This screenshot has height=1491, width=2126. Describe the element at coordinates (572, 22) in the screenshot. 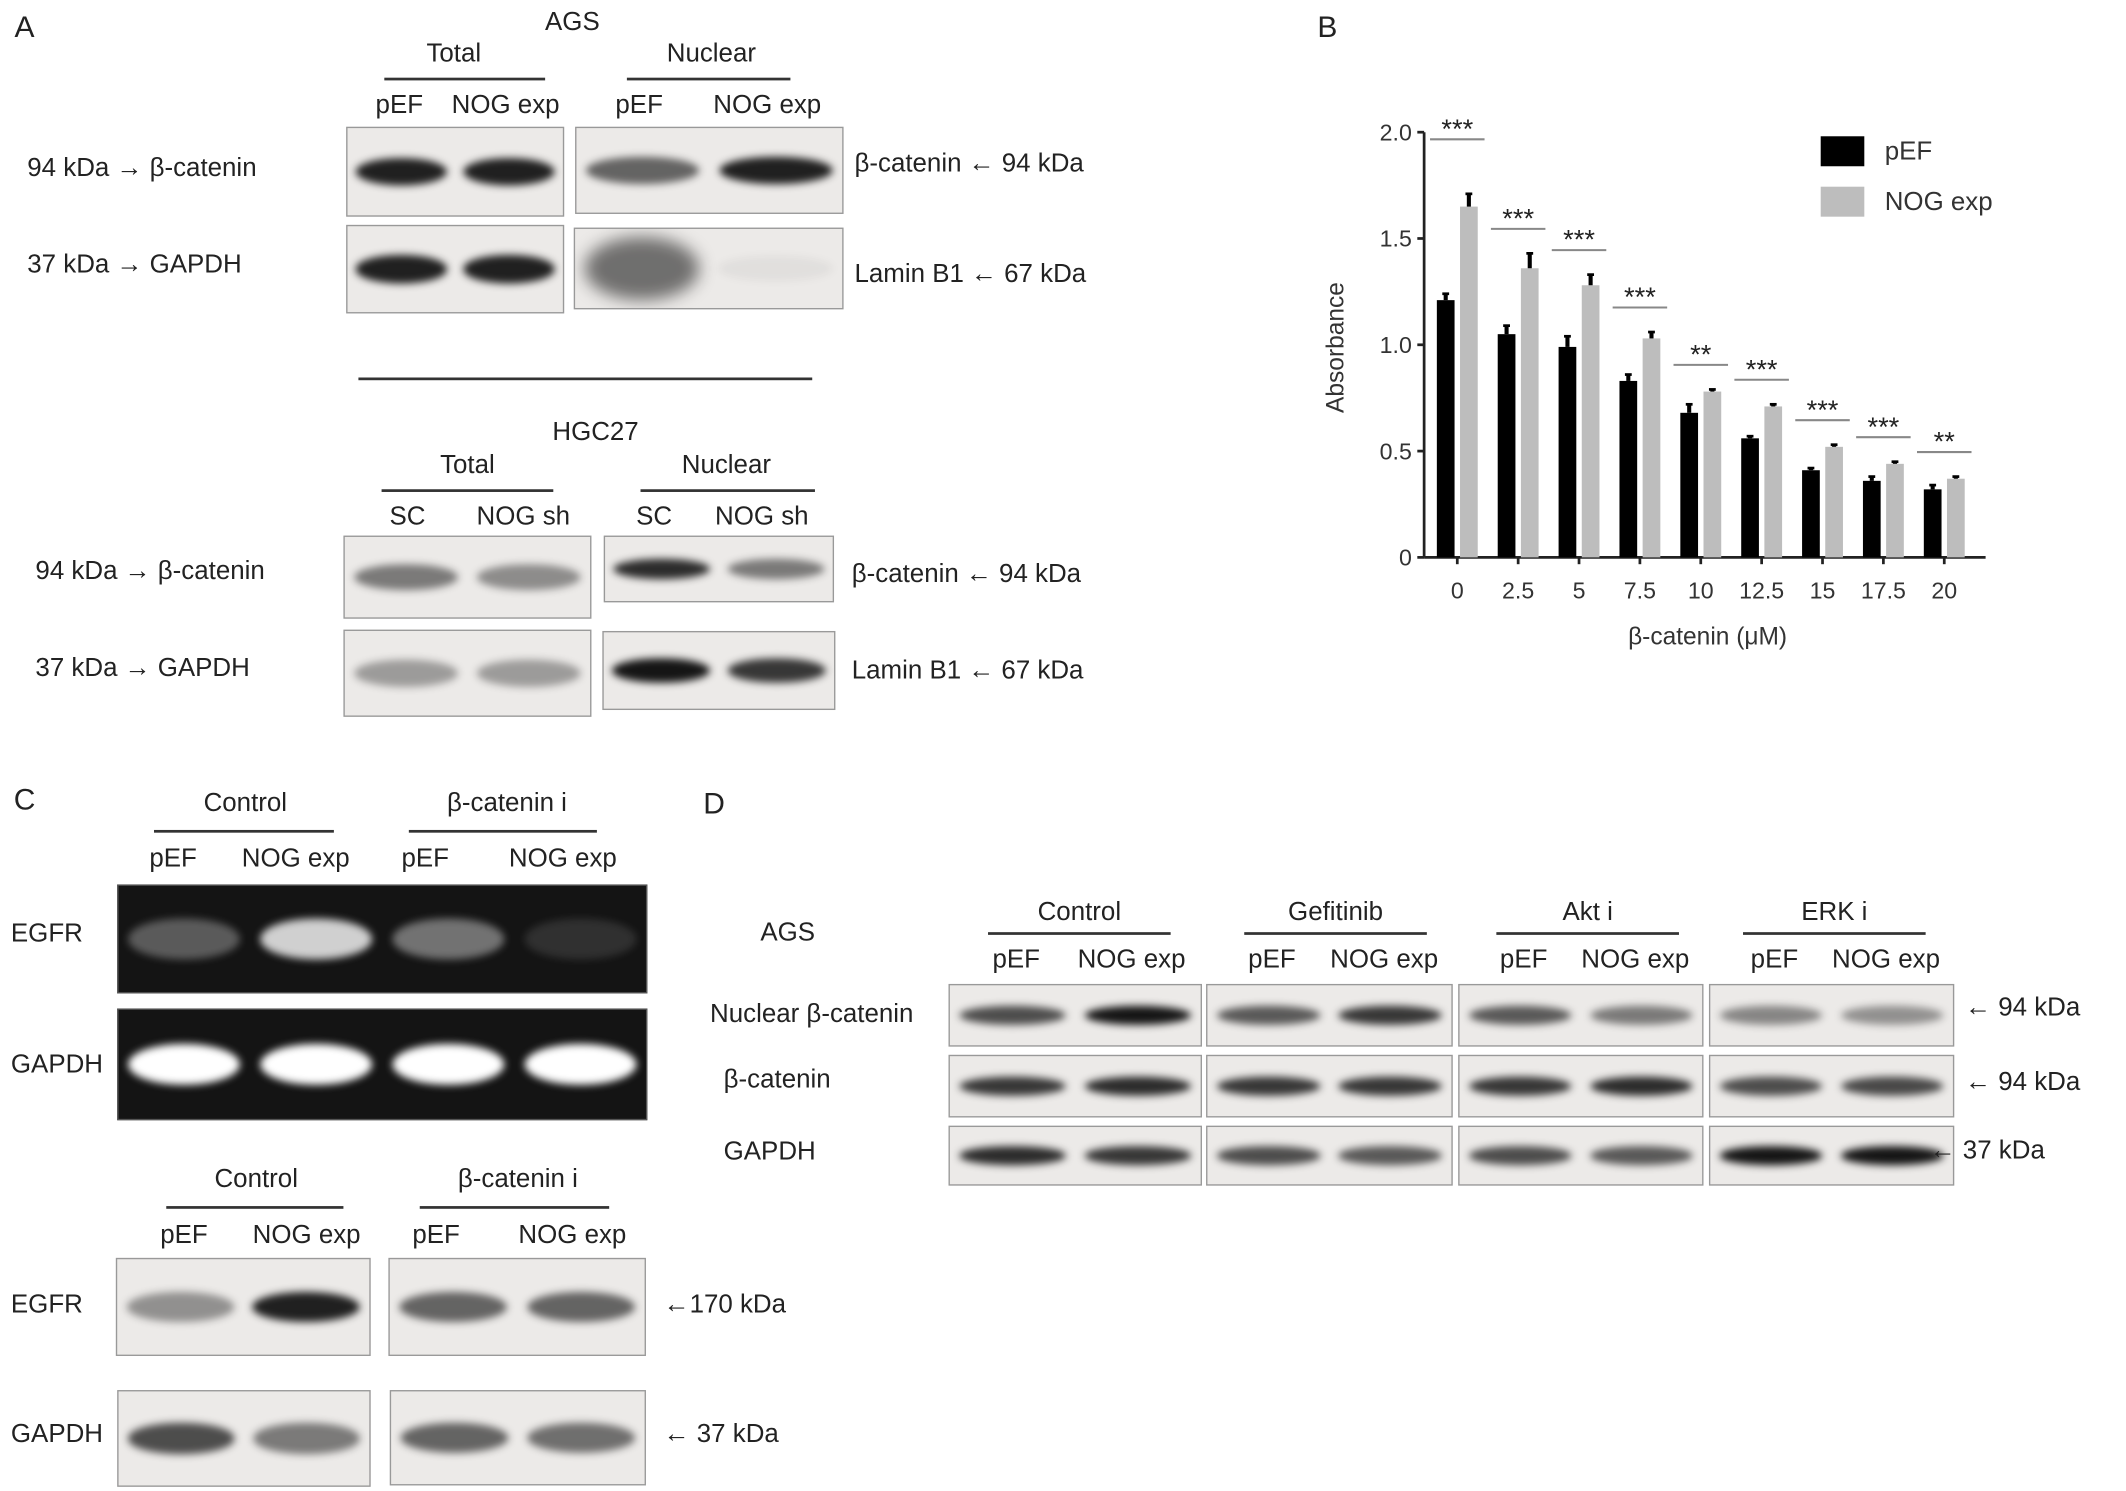

I see `ags-title: AGS` at that location.